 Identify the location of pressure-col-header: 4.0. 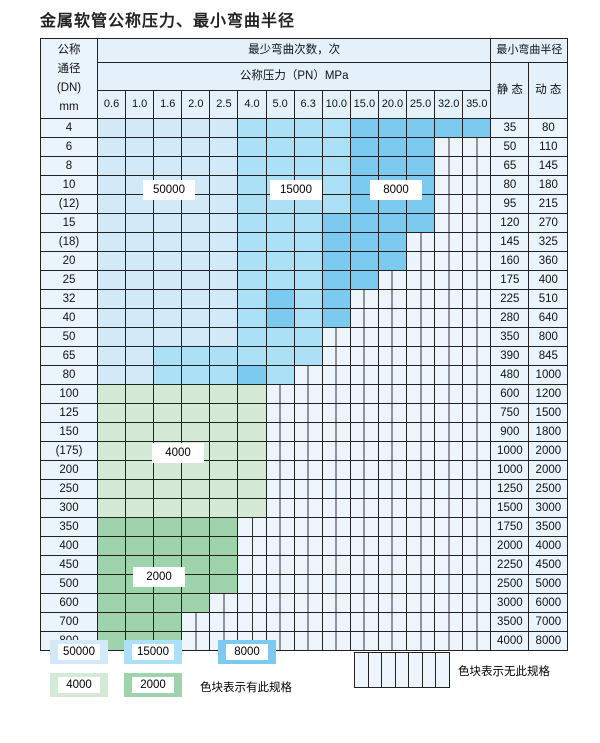
(252, 104).